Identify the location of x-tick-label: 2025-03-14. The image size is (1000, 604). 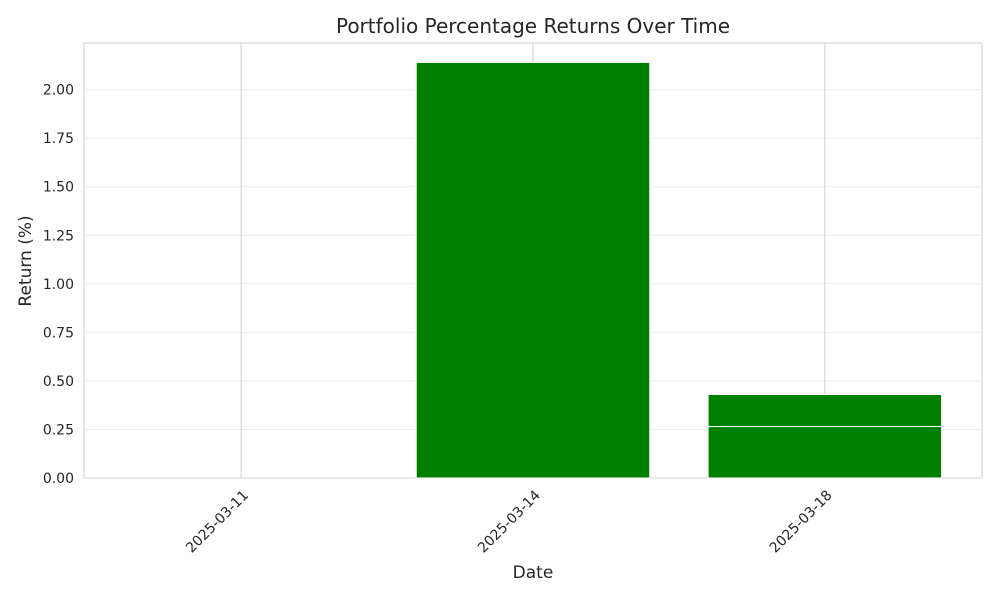
(509, 521).